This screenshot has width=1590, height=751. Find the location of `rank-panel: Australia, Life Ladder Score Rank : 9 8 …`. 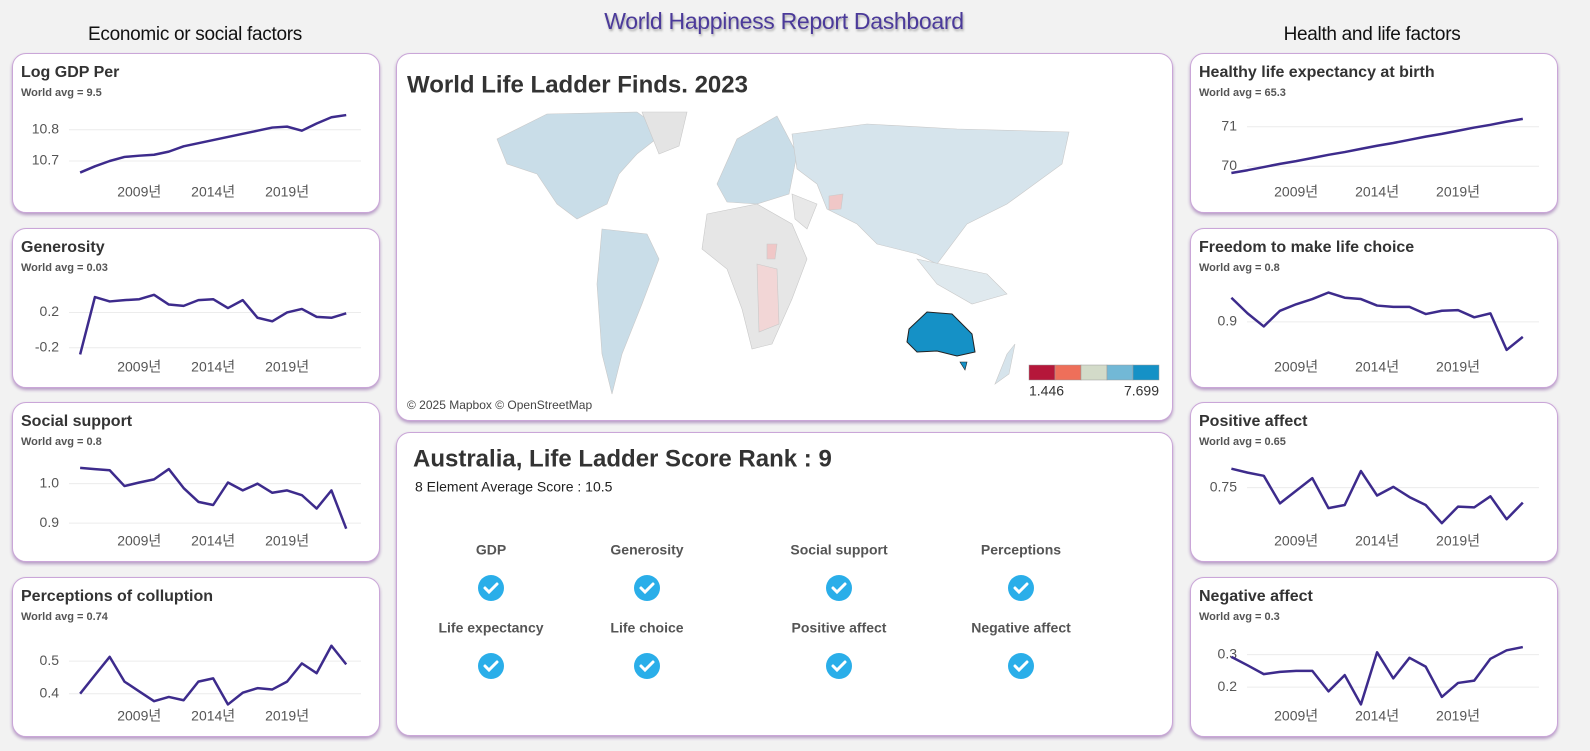

rank-panel: Australia, Life Ladder Score Rank : 9 8 … is located at coordinates (742, 562).